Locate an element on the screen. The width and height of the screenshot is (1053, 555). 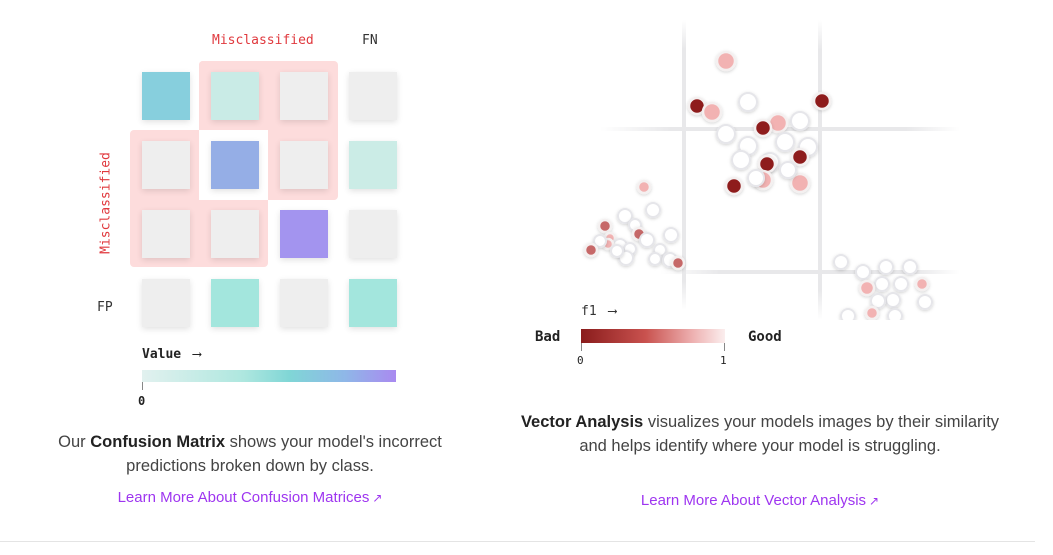
f1-axis-label: f1 ⟶ is located at coordinates (599, 311).